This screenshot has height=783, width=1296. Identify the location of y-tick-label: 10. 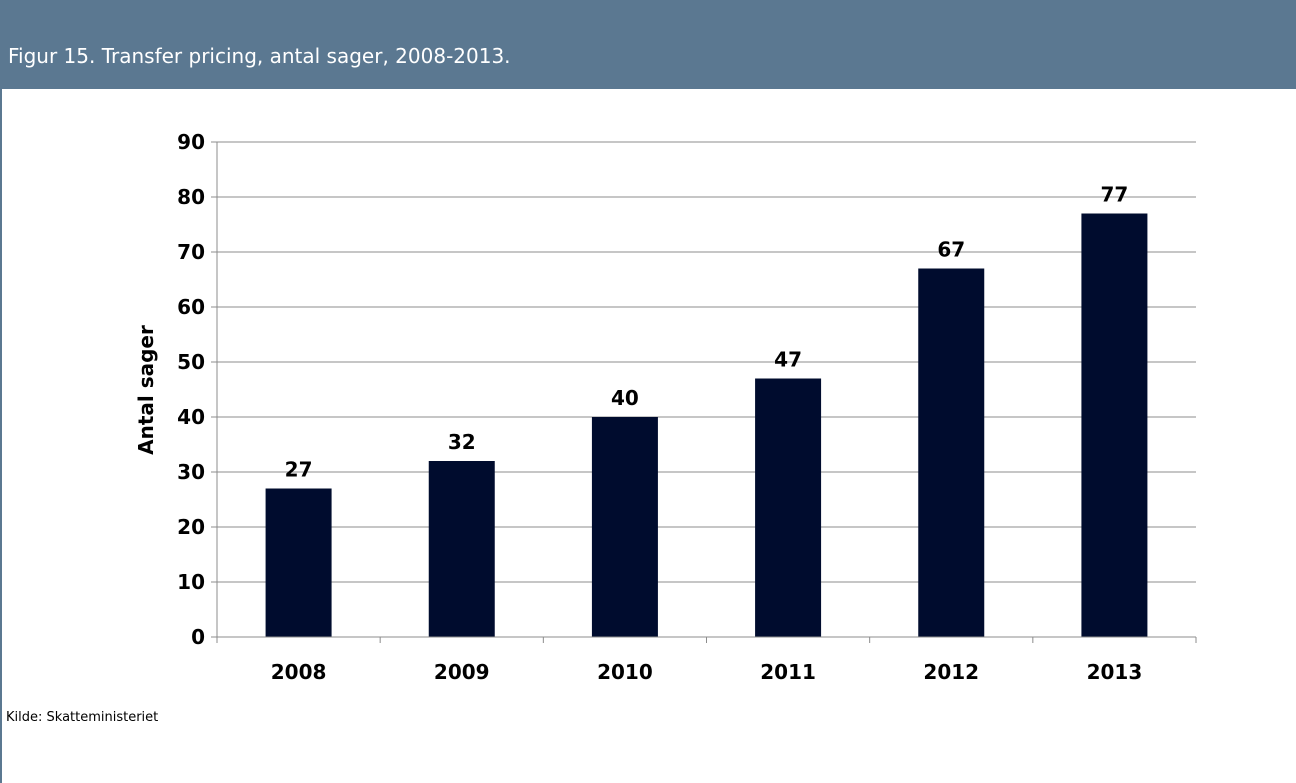
(191, 582).